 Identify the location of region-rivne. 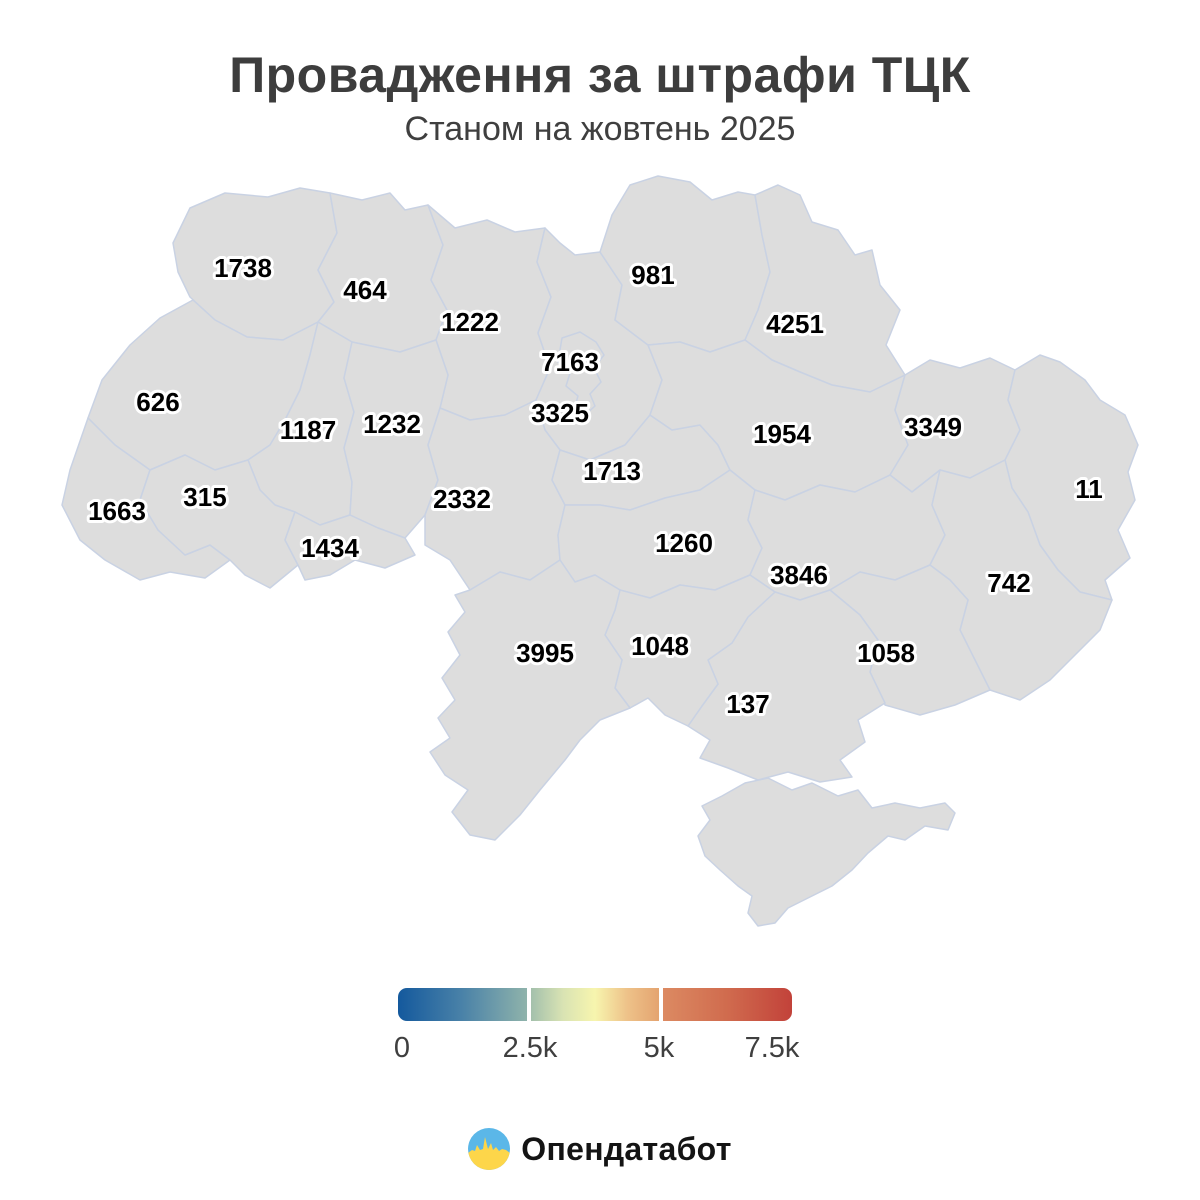
(382, 272).